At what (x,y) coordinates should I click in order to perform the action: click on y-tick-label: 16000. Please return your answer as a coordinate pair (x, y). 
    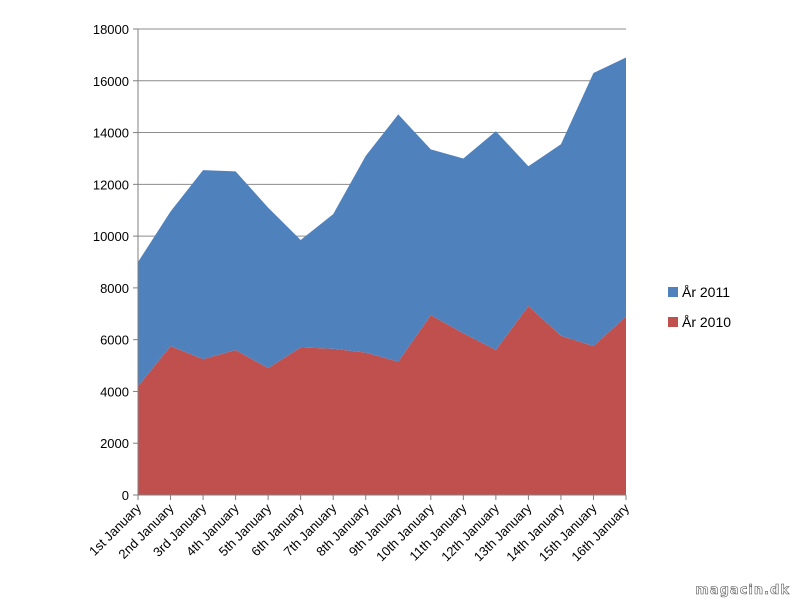
    Looking at the image, I should click on (111, 81).